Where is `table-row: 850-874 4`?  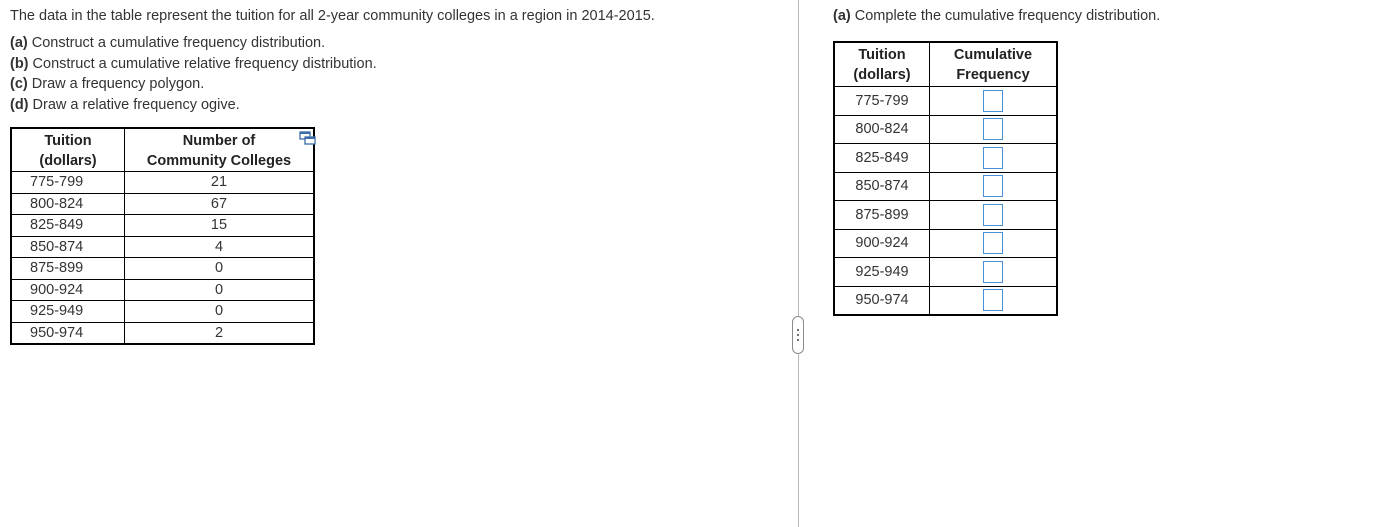 table-row: 850-874 4 is located at coordinates (162, 247).